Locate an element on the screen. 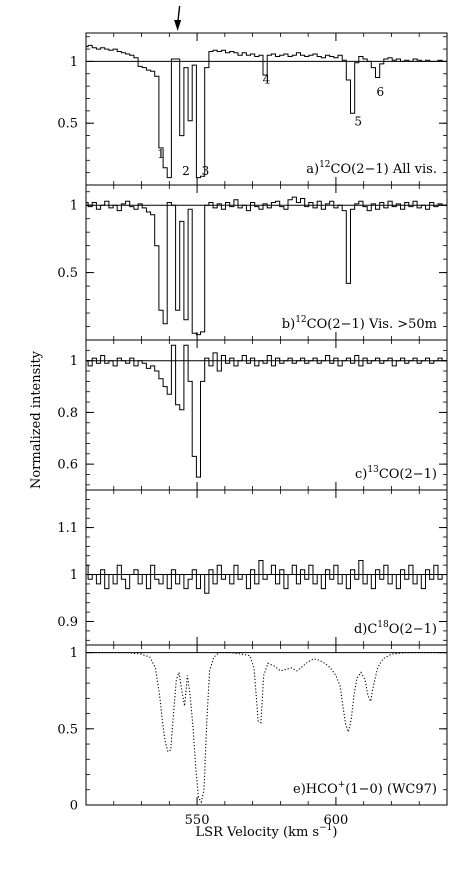  spectrum-series-d is located at coordinates (266, 577).